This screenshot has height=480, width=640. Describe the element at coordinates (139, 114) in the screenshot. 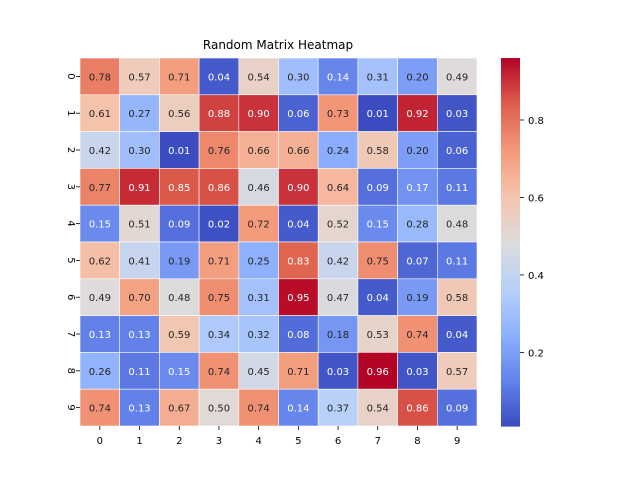

I see `cell-value-label: 0.27` at that location.